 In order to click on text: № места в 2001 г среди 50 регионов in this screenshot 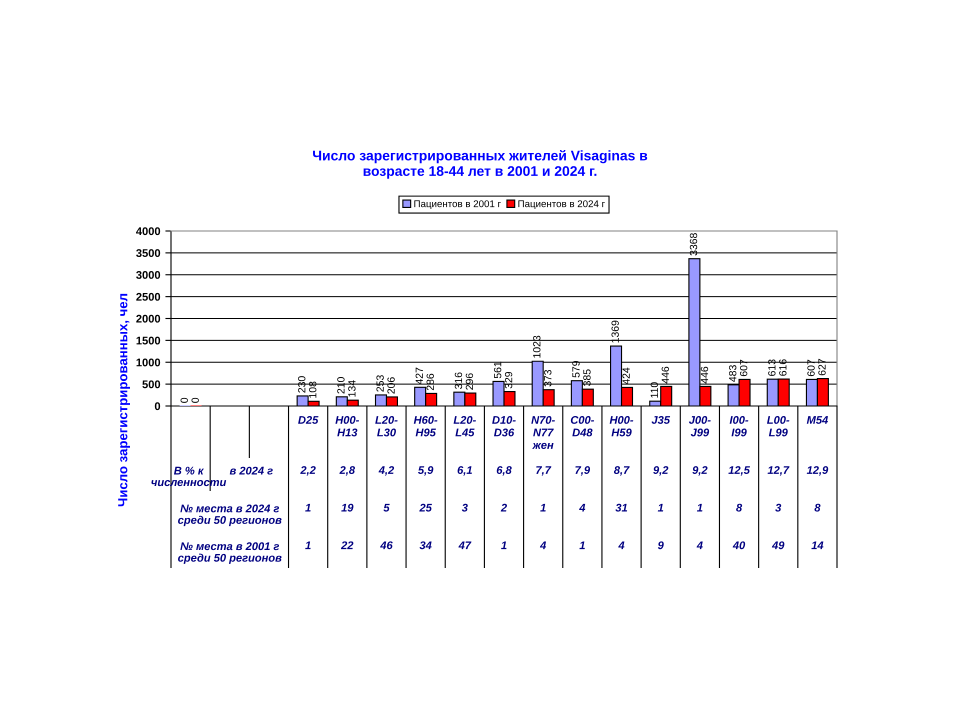, I will do `click(230, 553)`.